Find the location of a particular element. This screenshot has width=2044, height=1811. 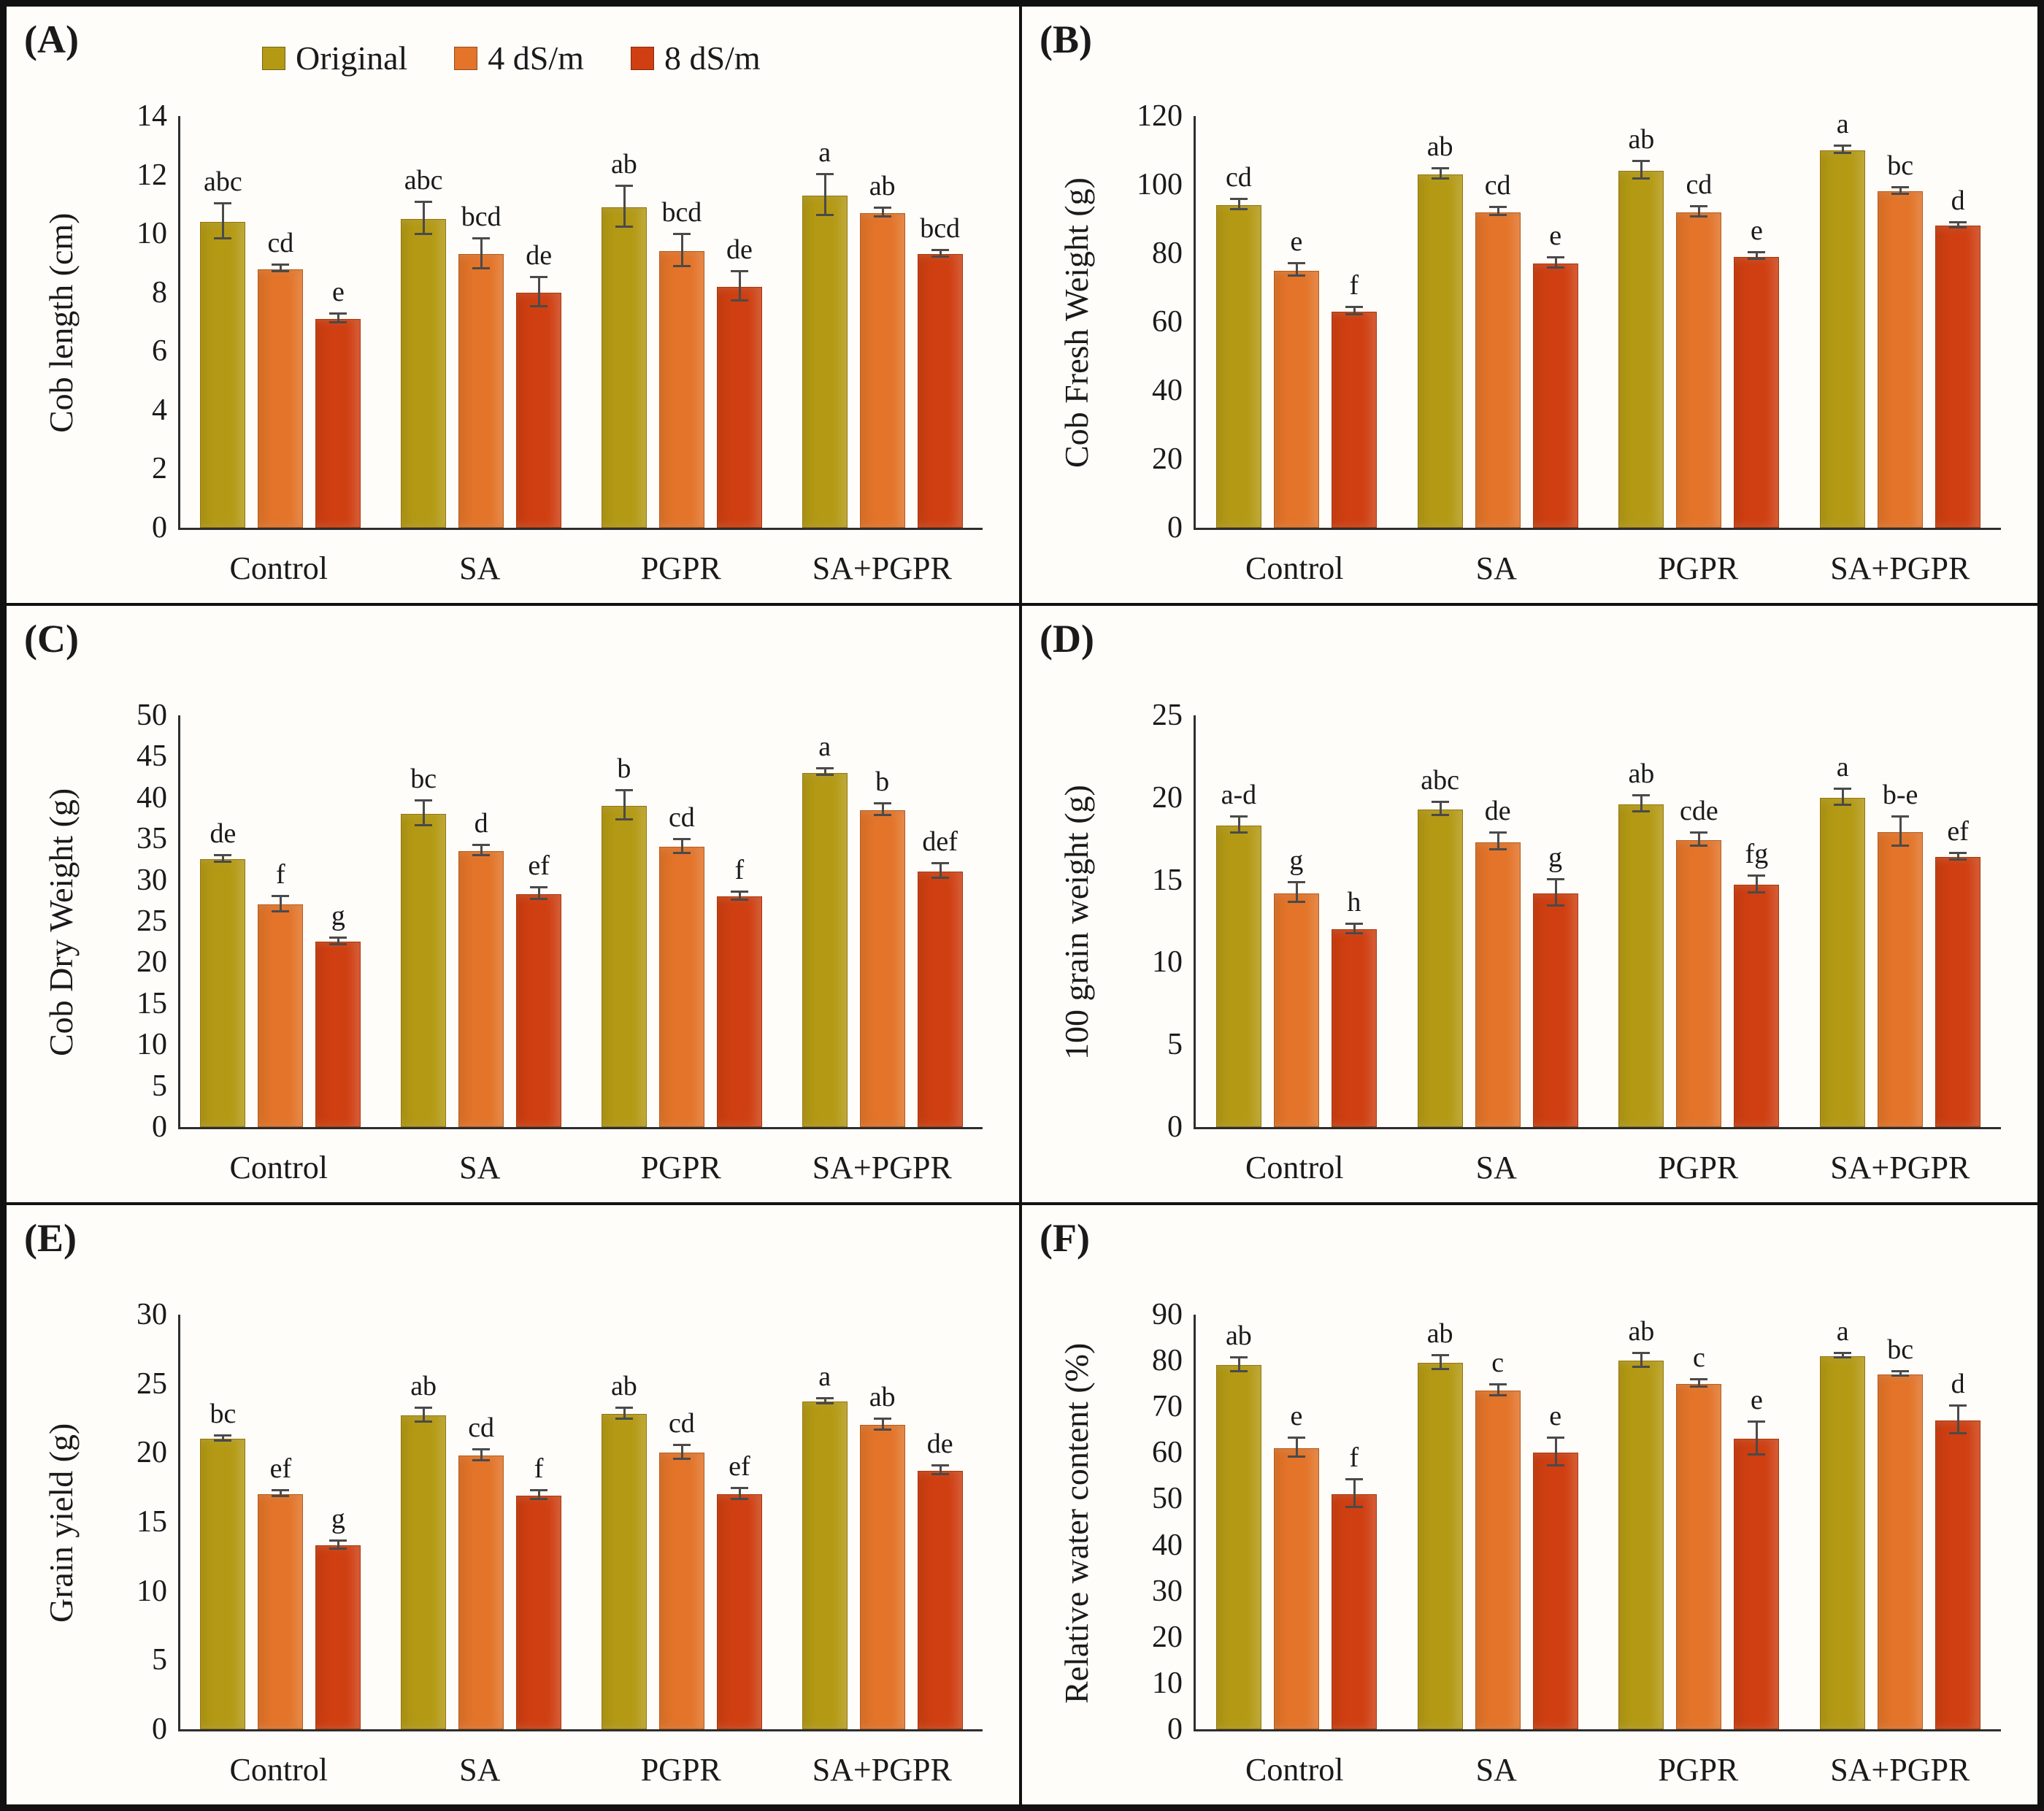

barwrap: b is located at coordinates (624, 921).